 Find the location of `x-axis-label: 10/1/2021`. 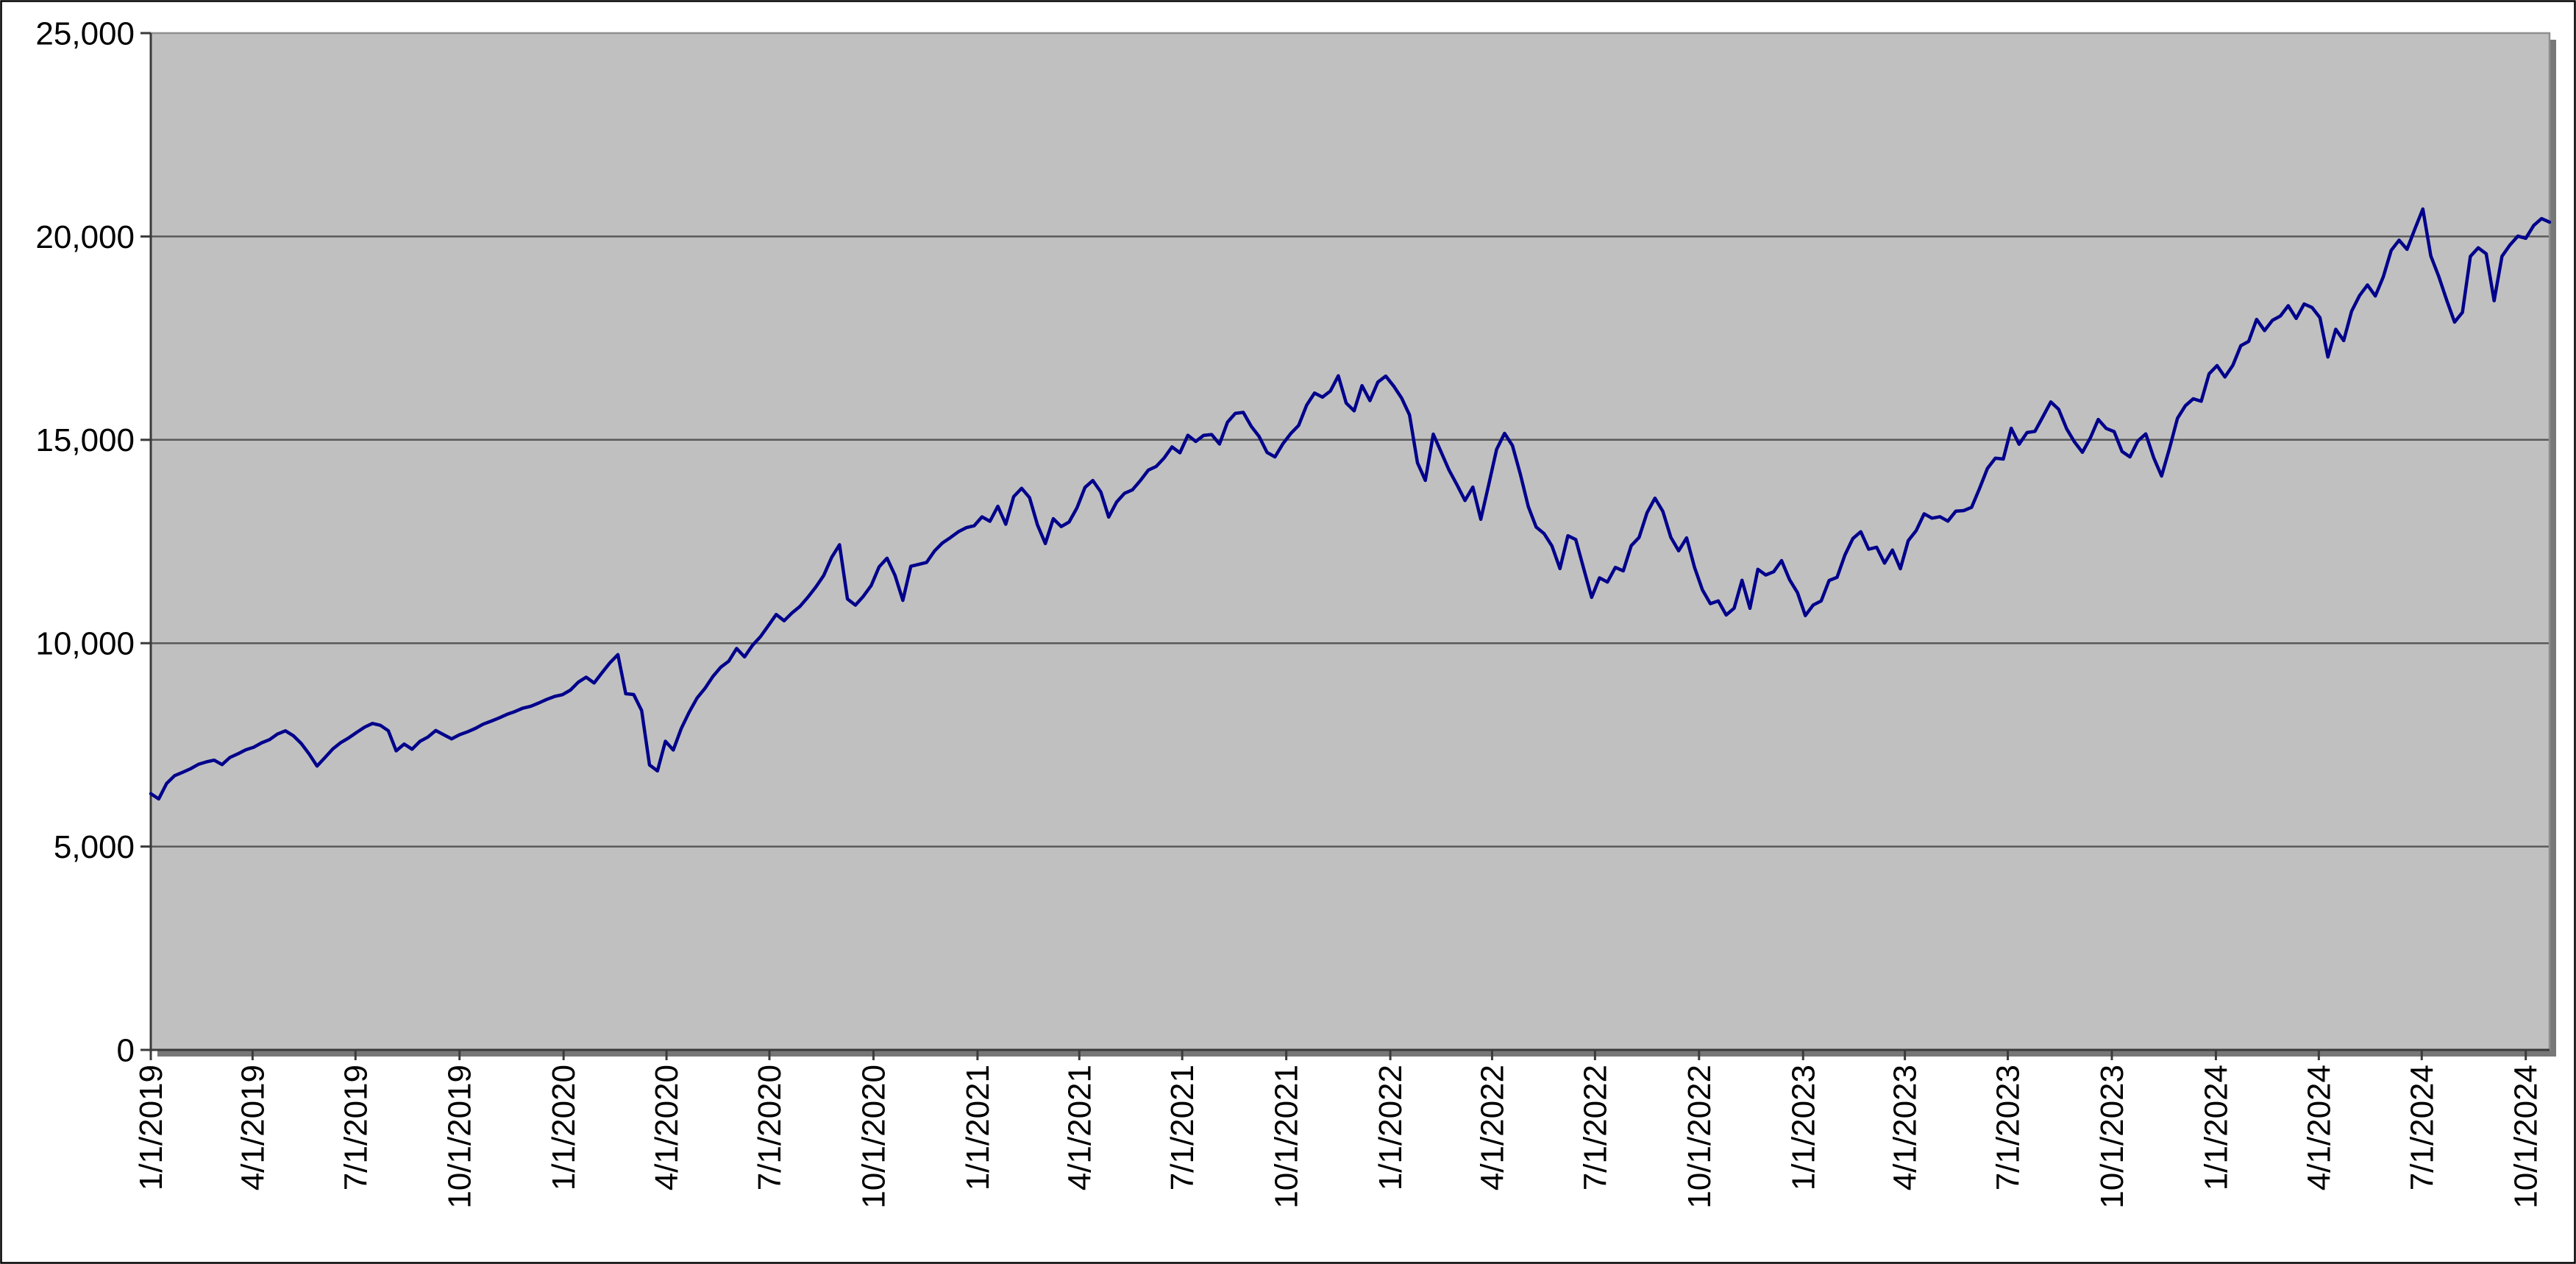

x-axis-label: 10/1/2021 is located at coordinates (1287, 1137).